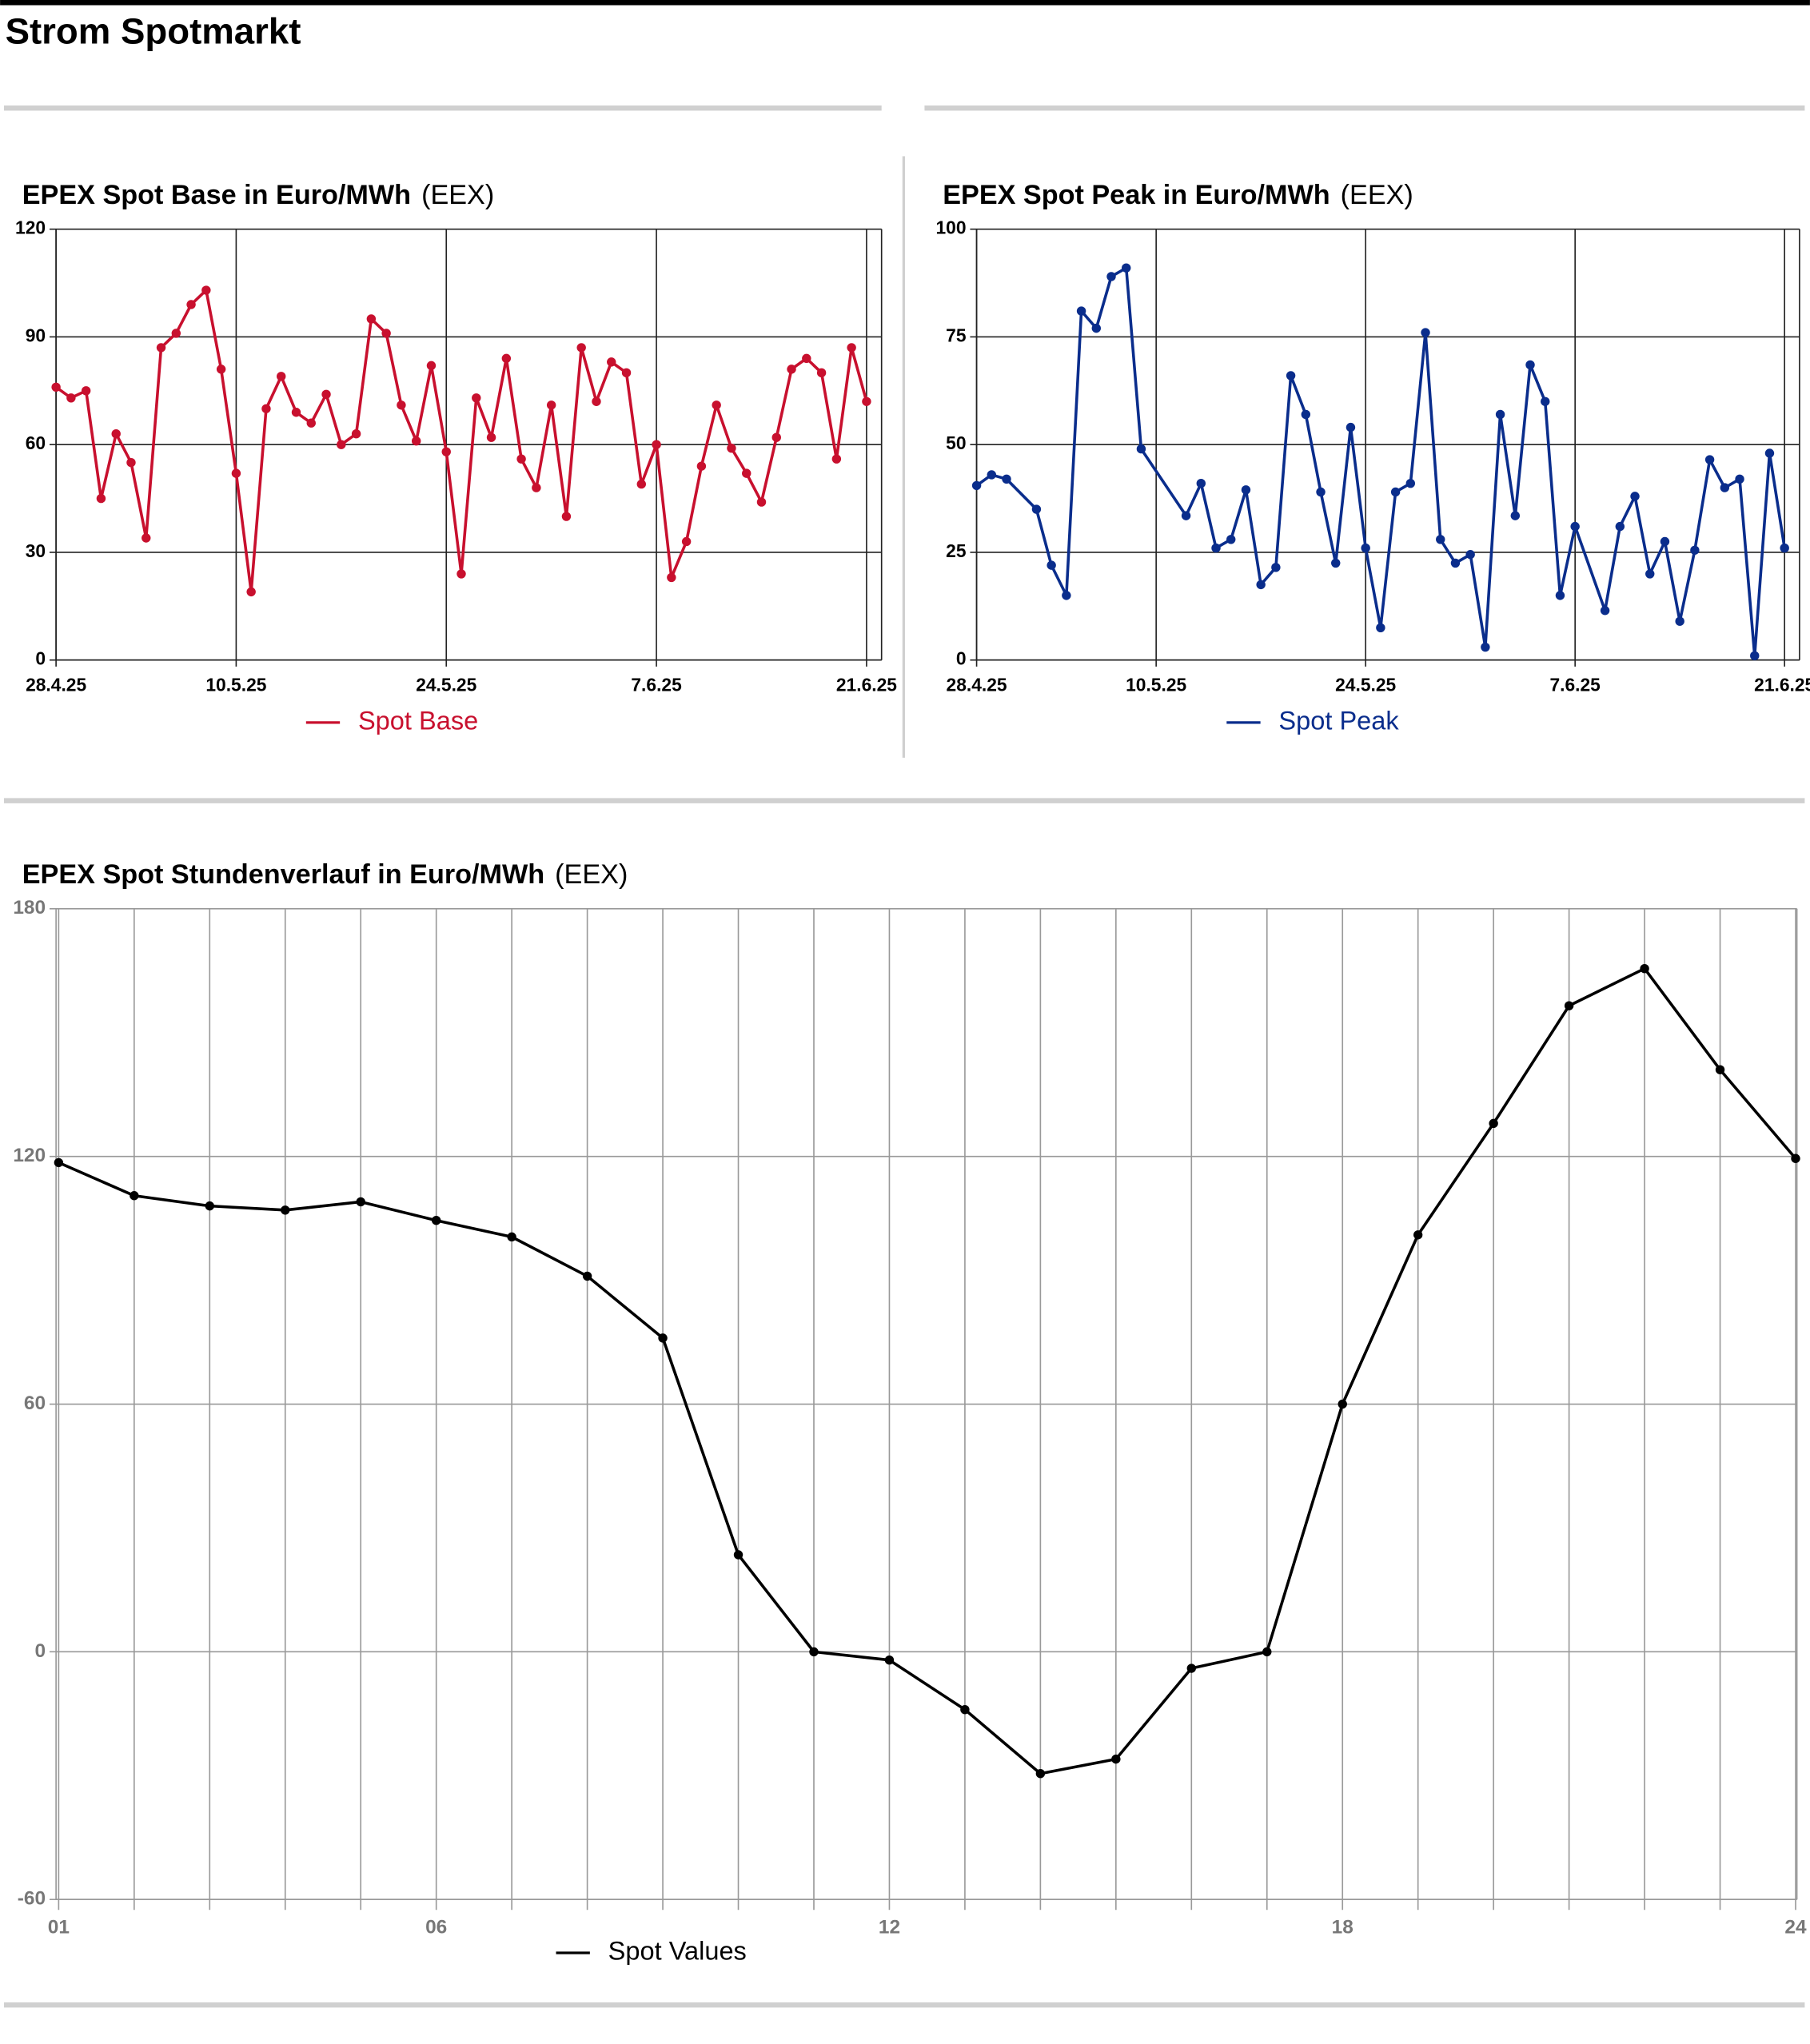 This screenshot has width=1810, height=2044. I want to click on chart-title: EPEX Spot Peak in Euro/MWh (EEX), so click(1178, 195).